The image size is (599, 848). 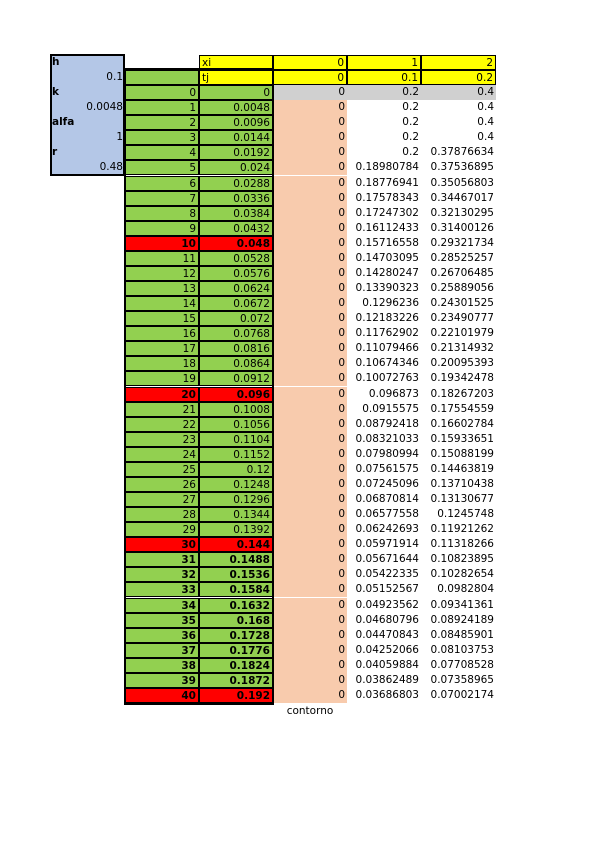 I want to click on time-cell: 0.1536, so click(x=236, y=575).